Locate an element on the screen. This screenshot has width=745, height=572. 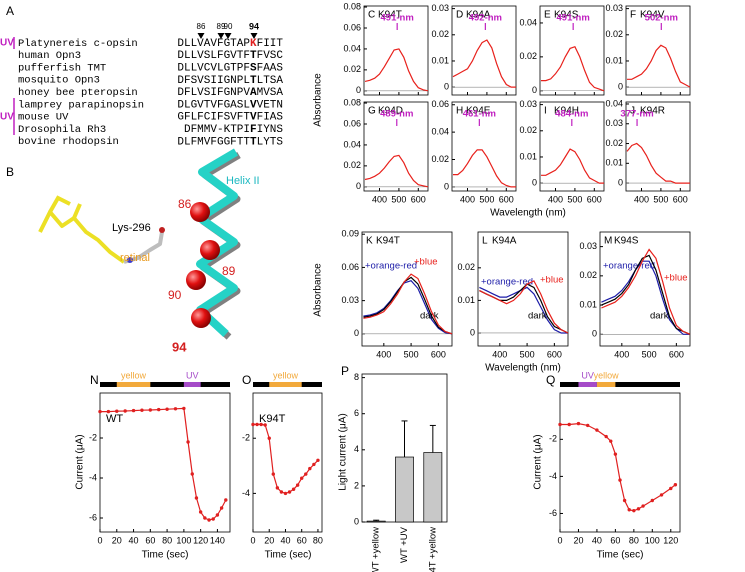
y-tick-label: 2 is located at coordinates (356, 485).